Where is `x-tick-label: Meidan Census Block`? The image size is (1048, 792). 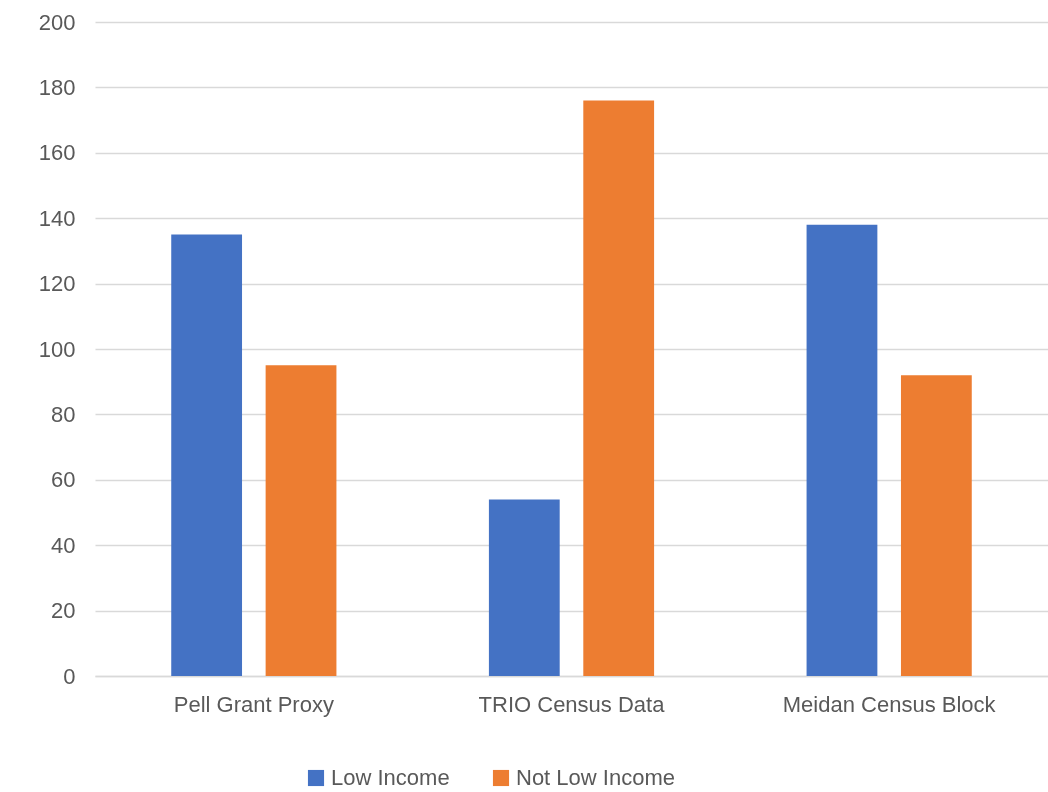
x-tick-label: Meidan Census Block is located at coordinates (889, 704).